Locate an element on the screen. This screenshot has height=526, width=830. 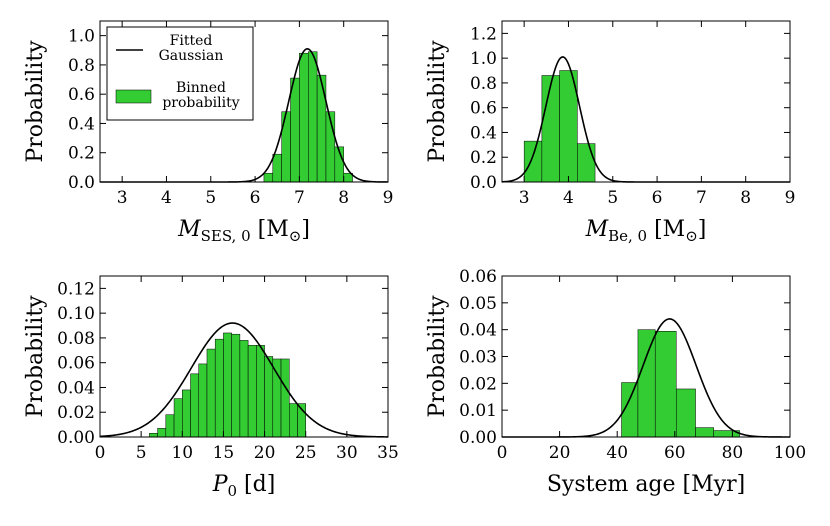
x-axis-label: MBe, 0 [M⊙] is located at coordinates (646, 231).